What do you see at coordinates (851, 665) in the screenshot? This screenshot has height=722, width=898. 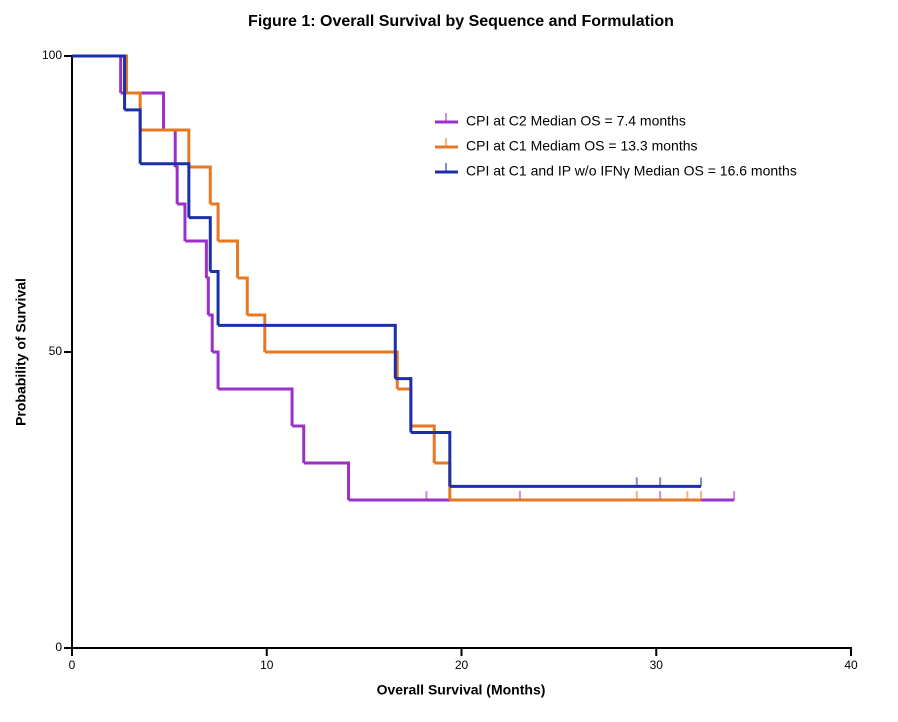 I see `x-tick-label: 40` at bounding box center [851, 665].